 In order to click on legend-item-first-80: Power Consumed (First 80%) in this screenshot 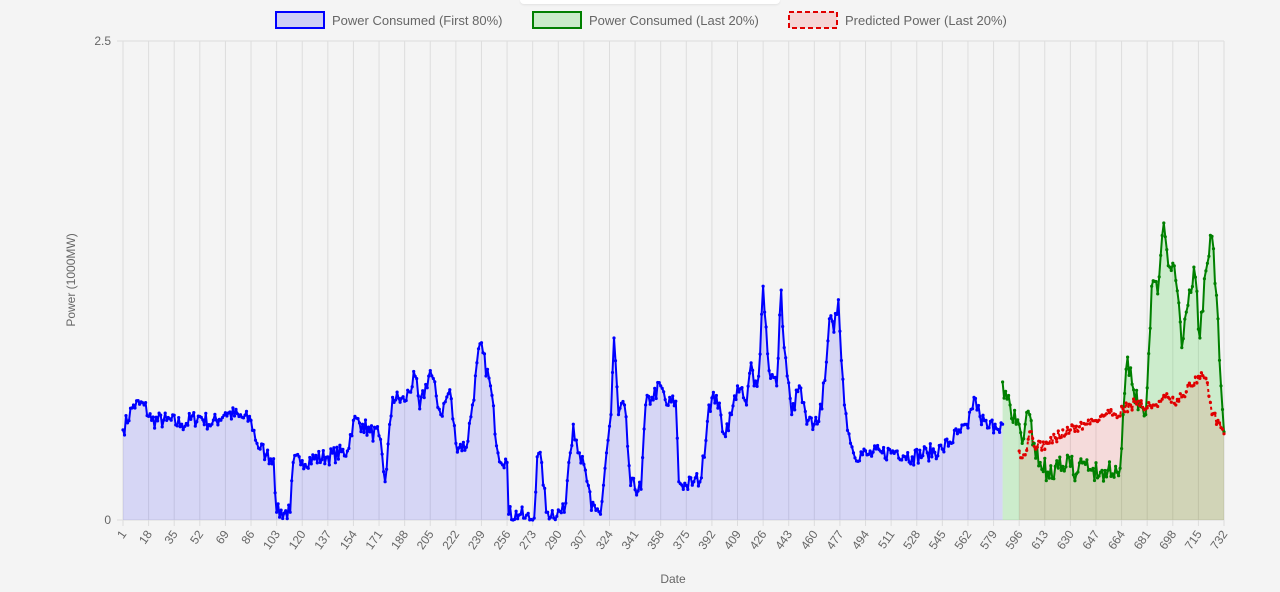, I will do `click(389, 20)`.